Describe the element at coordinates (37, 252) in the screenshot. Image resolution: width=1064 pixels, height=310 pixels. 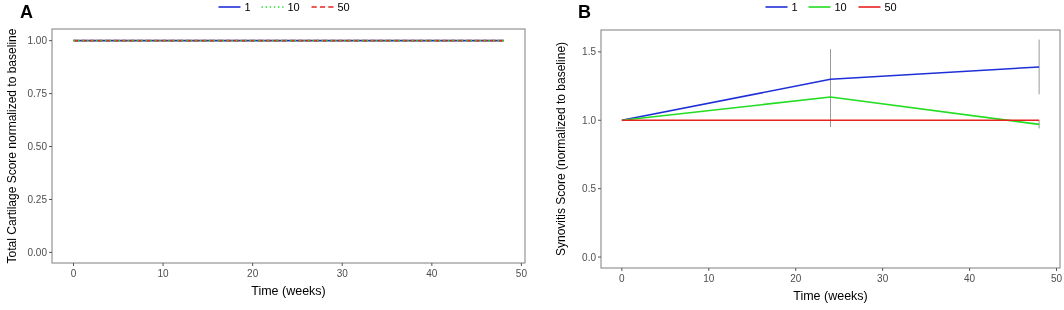
I see `y-tick-label: 0.00` at that location.